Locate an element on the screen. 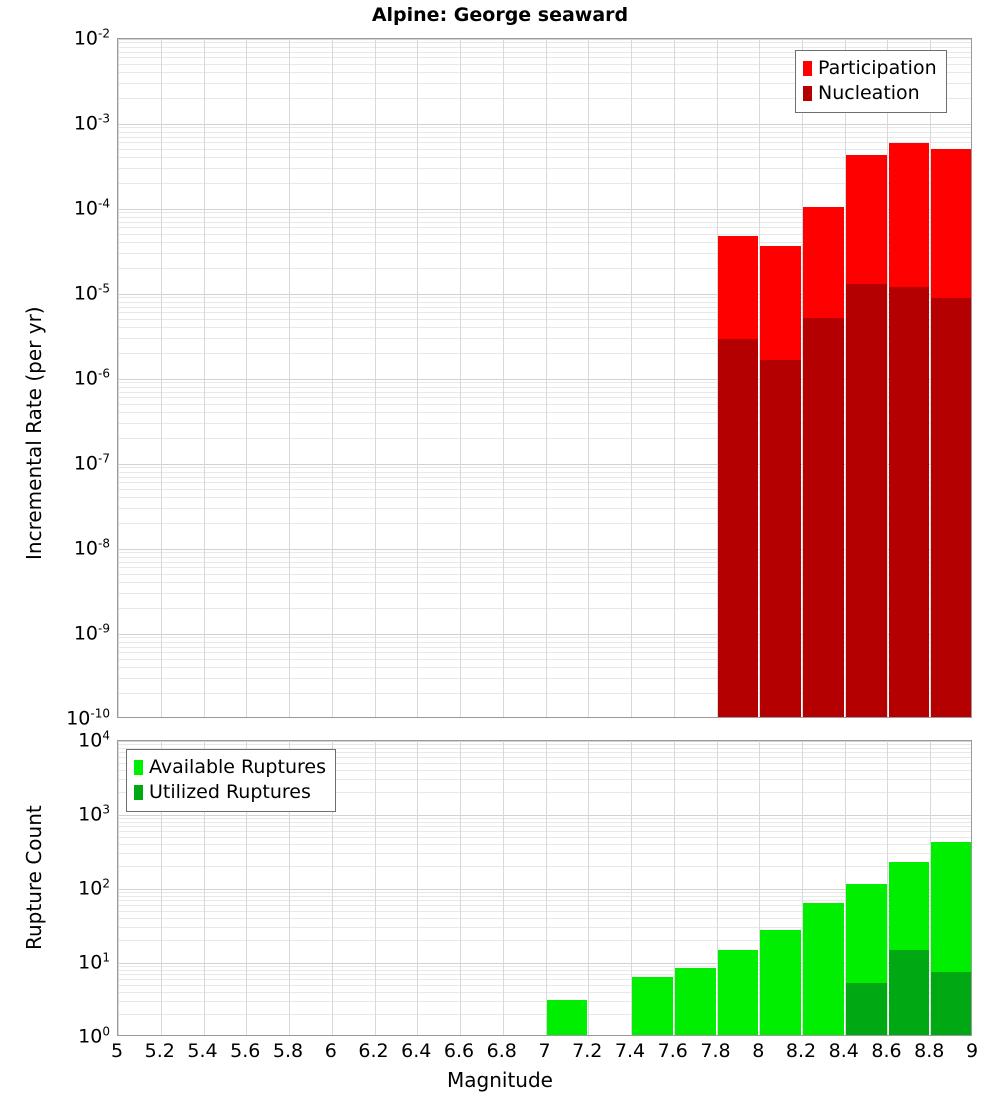 The image size is (1000, 1100). y-tick-label: 10³ is located at coordinates (94, 814).